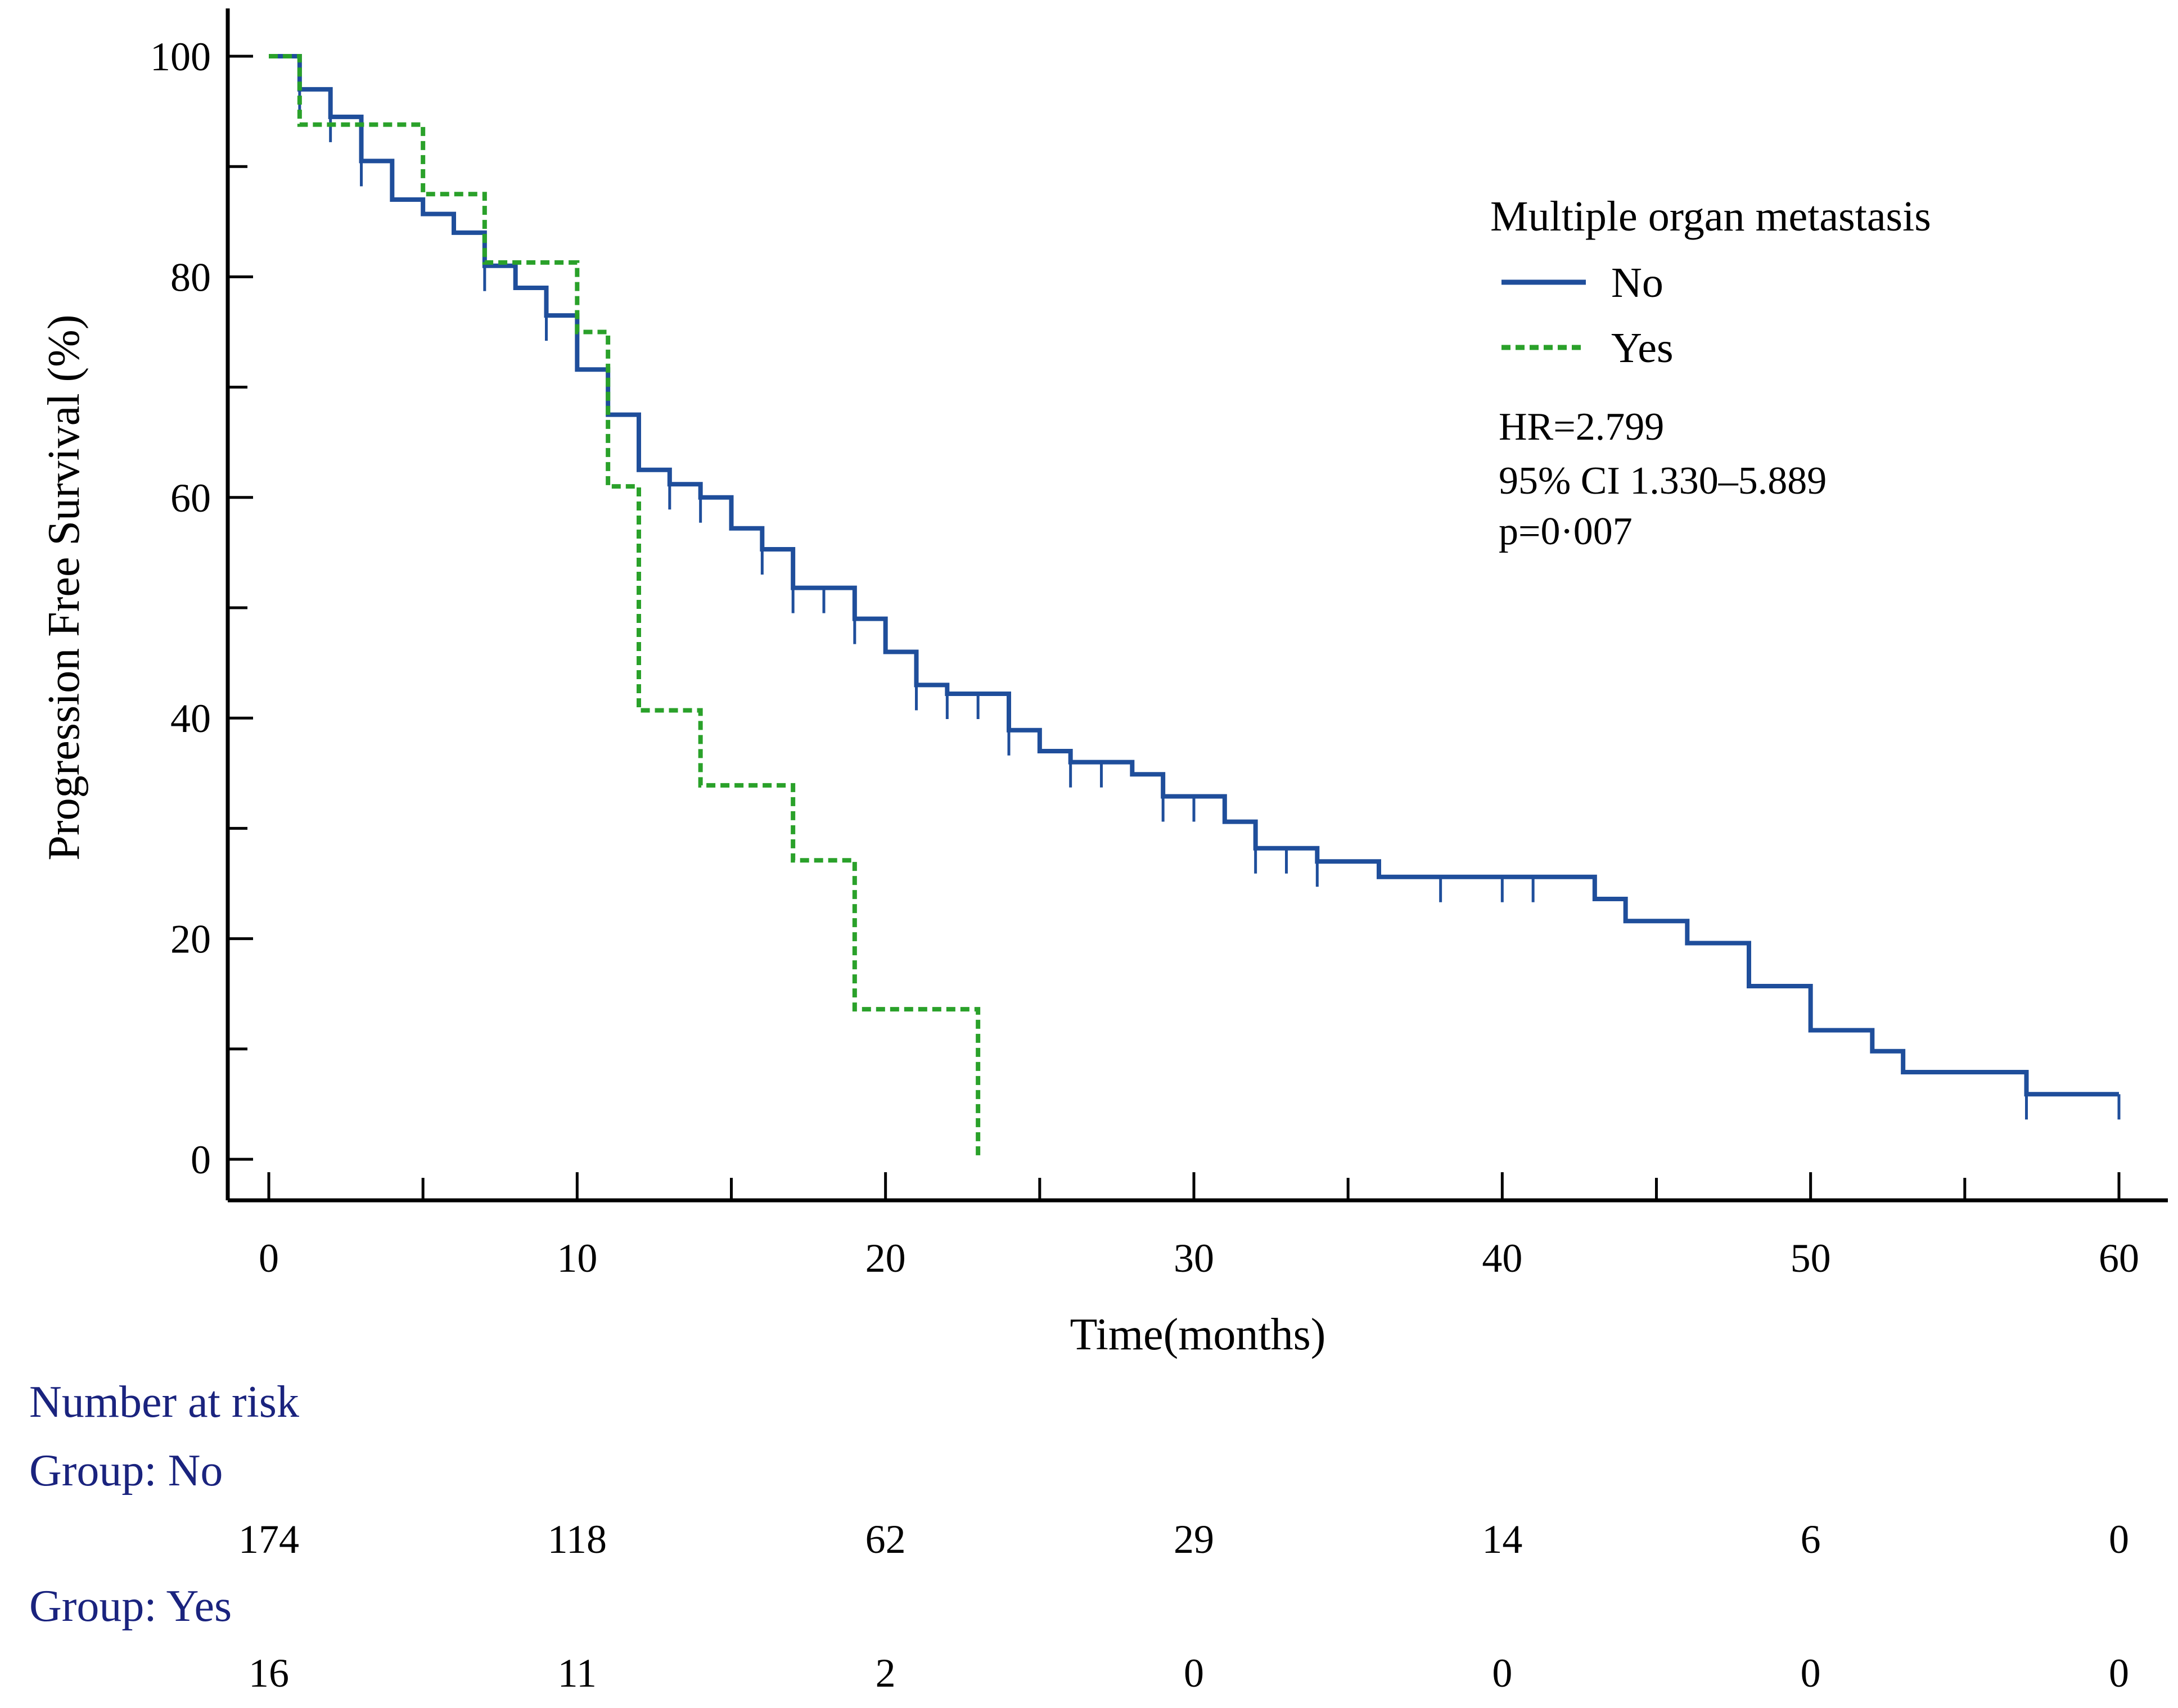 Image resolution: width=2178 pixels, height=1708 pixels. I want to click on y-tick-label: 20, so click(190, 939).